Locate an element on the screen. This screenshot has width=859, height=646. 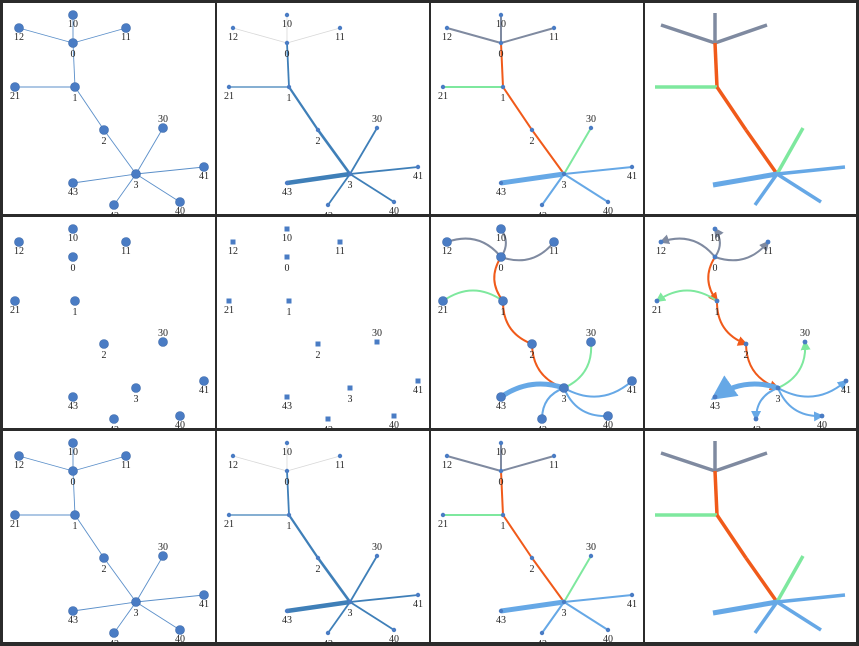
node-label-2: 2 is located at coordinates (532, 569).